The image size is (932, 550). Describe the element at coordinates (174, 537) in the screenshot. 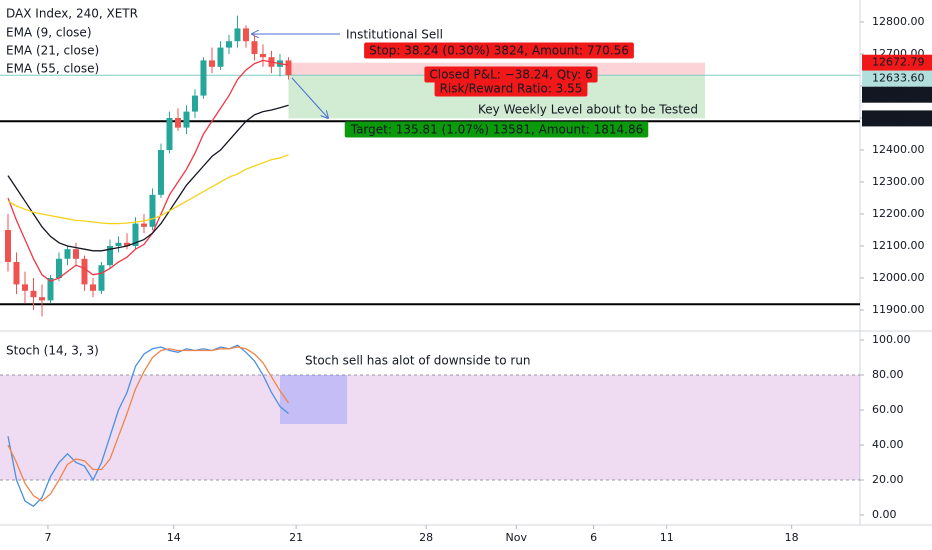

I see `x-tick-label: 14` at that location.